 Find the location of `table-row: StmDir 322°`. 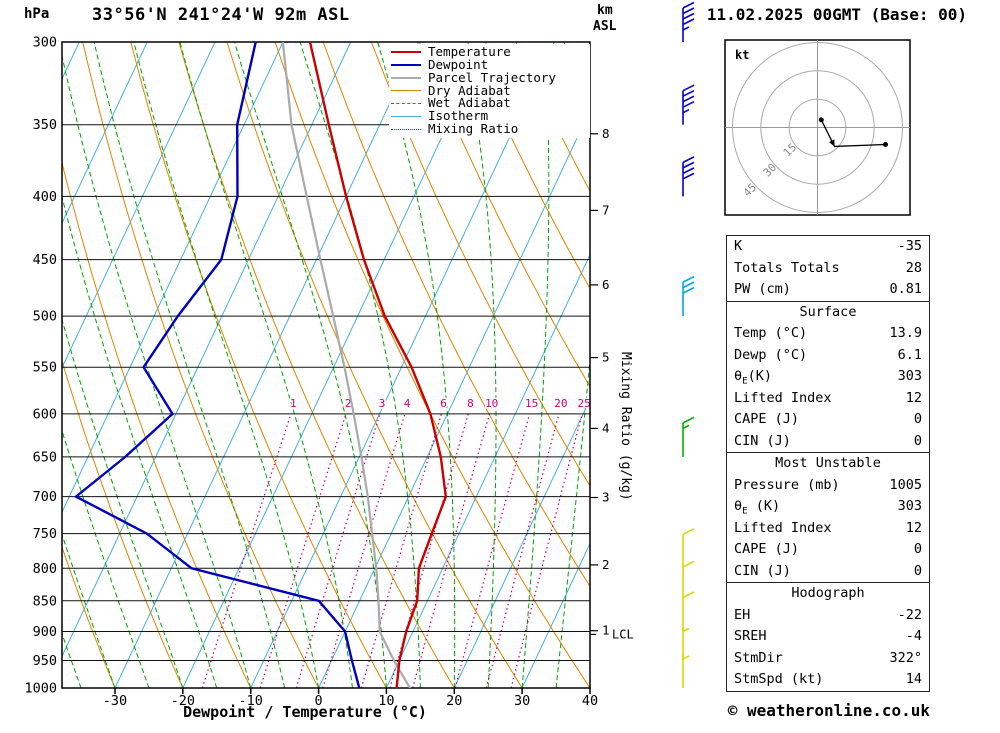

table-row: StmDir 322° is located at coordinates (828, 659).